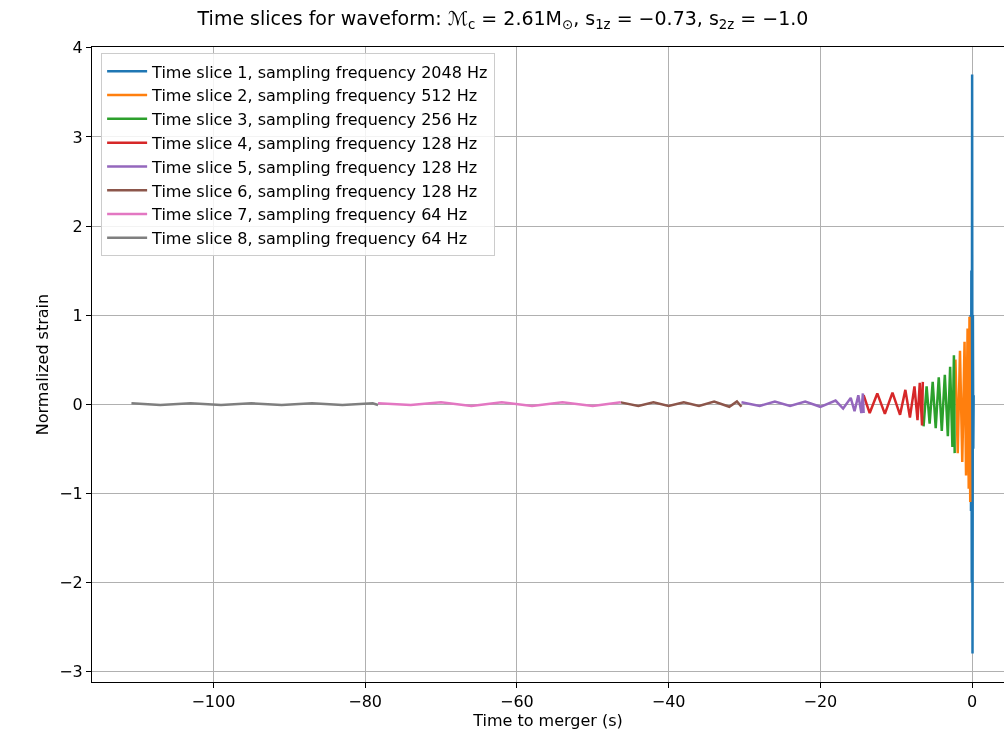 The height and width of the screenshot is (751, 1006). What do you see at coordinates (972, 702) in the screenshot?
I see `x-tick-label: 0` at bounding box center [972, 702].